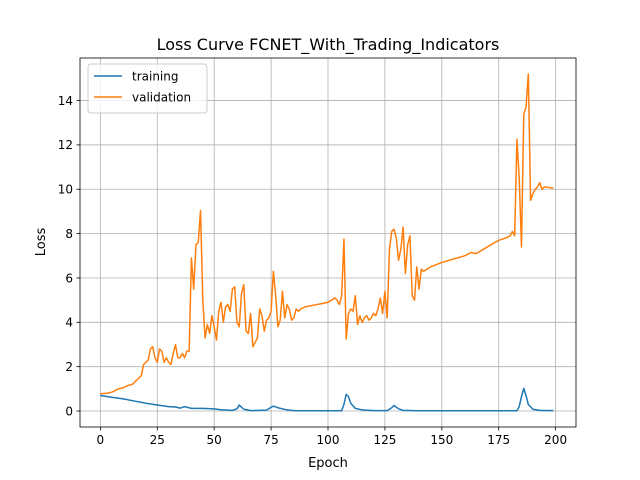 Image resolution: width=640 pixels, height=480 pixels. Describe the element at coordinates (157, 440) in the screenshot. I see `x-tick-label: 25` at that location.